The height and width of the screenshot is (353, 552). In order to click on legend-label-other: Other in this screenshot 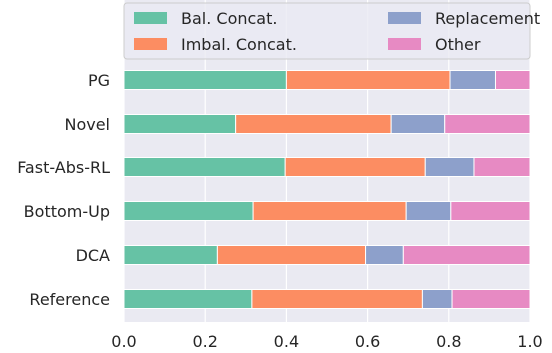, I will do `click(458, 44)`.